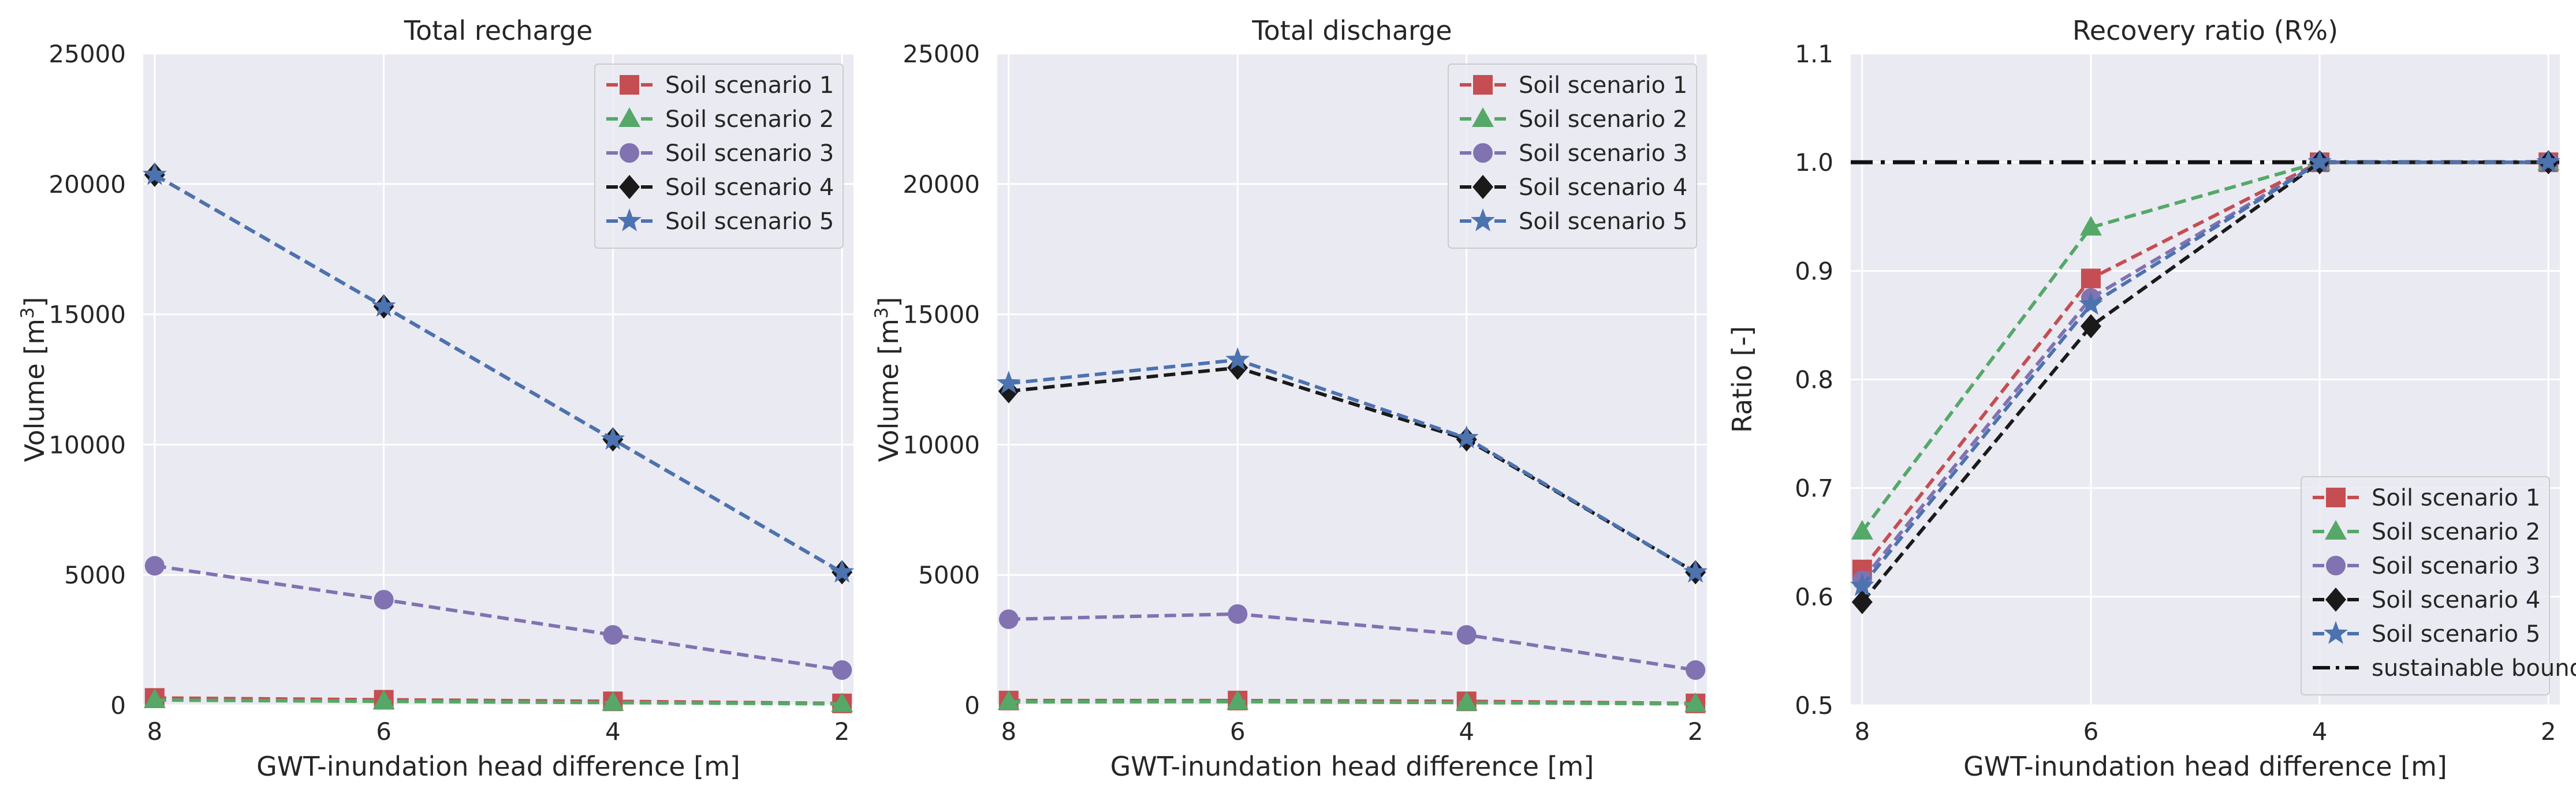  What do you see at coordinates (1814, 380) in the screenshot?
I see `y-tick-label: 0.8` at bounding box center [1814, 380].